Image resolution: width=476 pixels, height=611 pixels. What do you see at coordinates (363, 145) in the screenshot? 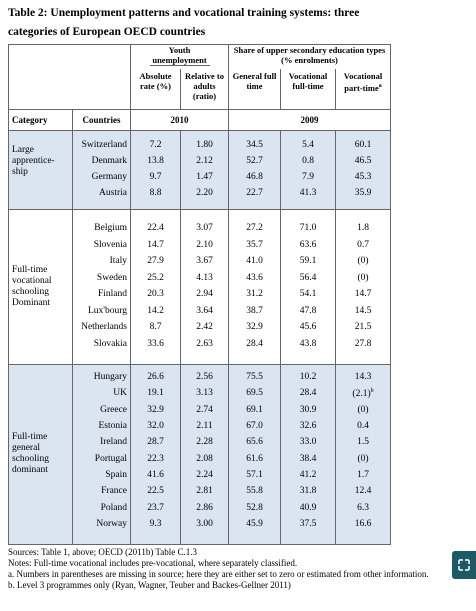
I see `value-cell: 60.1` at bounding box center [363, 145].